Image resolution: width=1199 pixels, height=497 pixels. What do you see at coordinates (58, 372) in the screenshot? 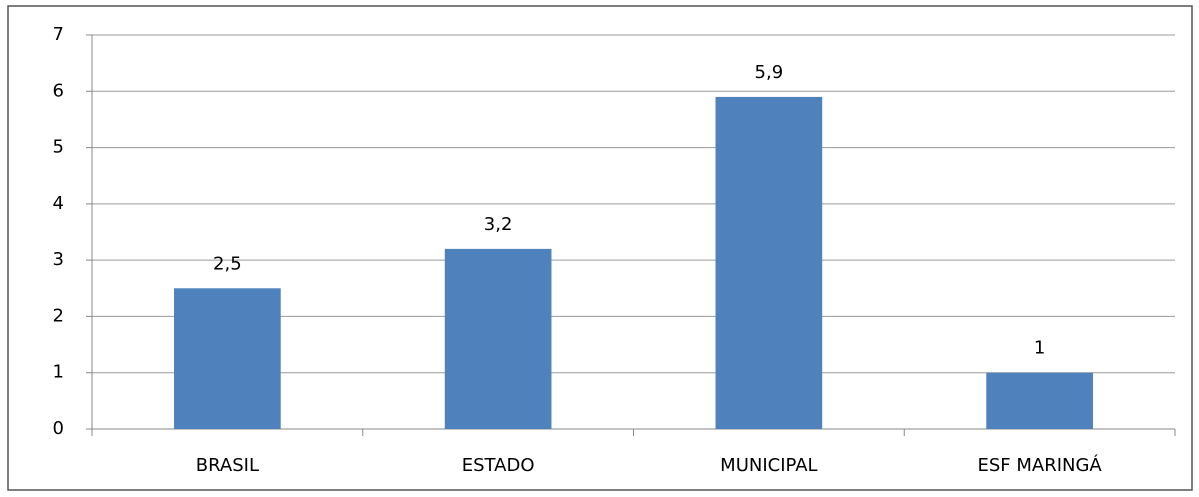
I see `y-tick-label: 1` at bounding box center [58, 372].